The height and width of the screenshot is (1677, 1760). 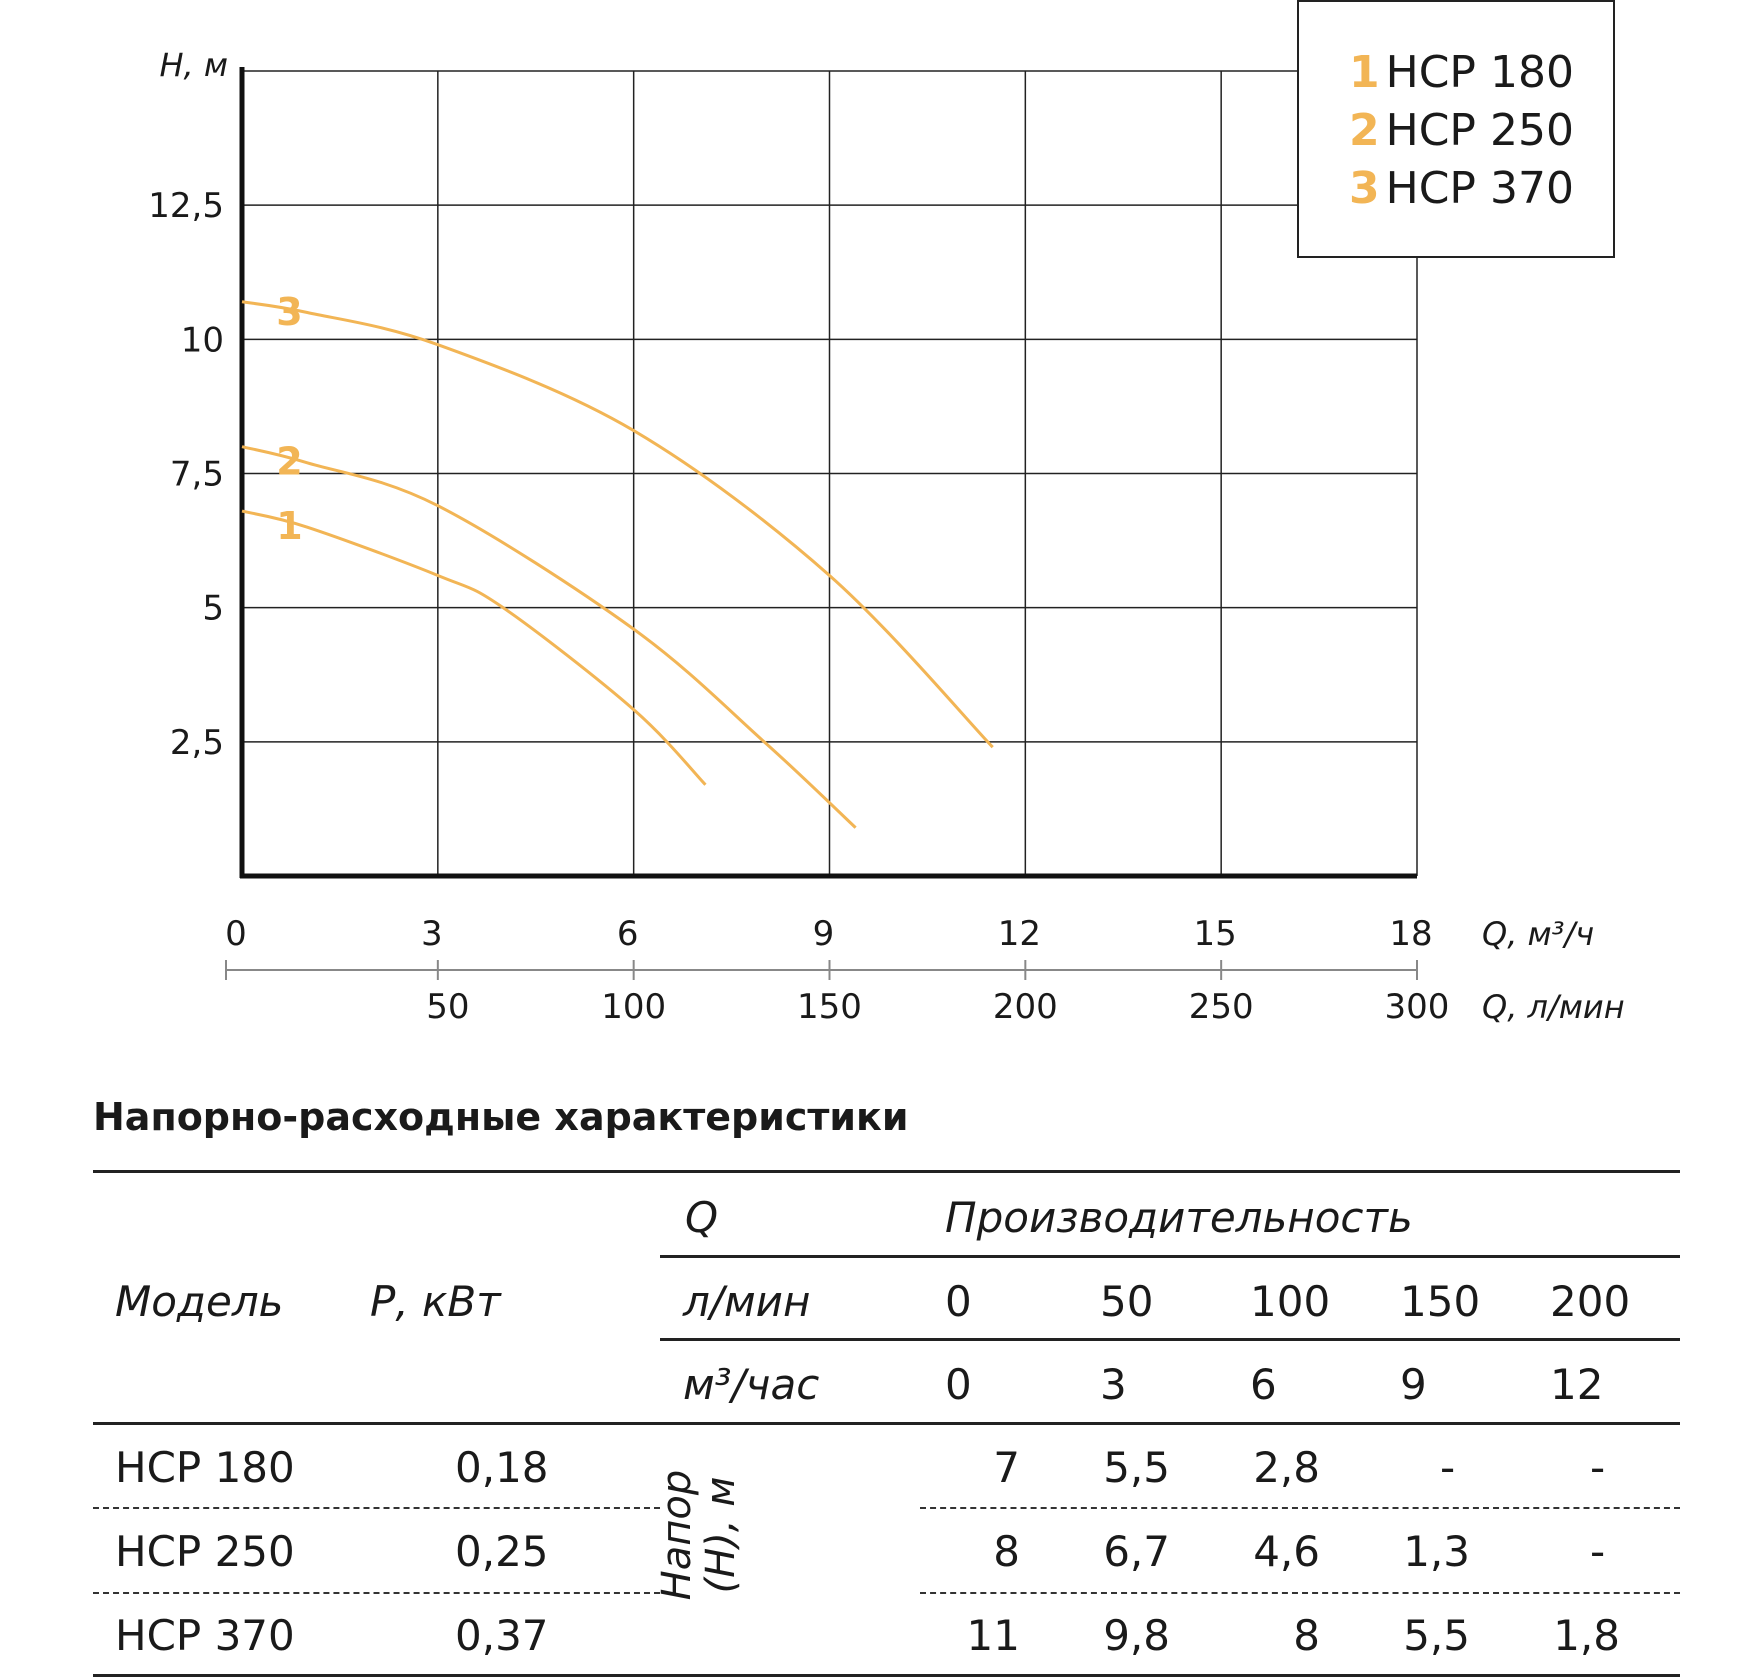 What do you see at coordinates (205, 1467) in the screenshot?
I see `row-model: НСР 180` at bounding box center [205, 1467].